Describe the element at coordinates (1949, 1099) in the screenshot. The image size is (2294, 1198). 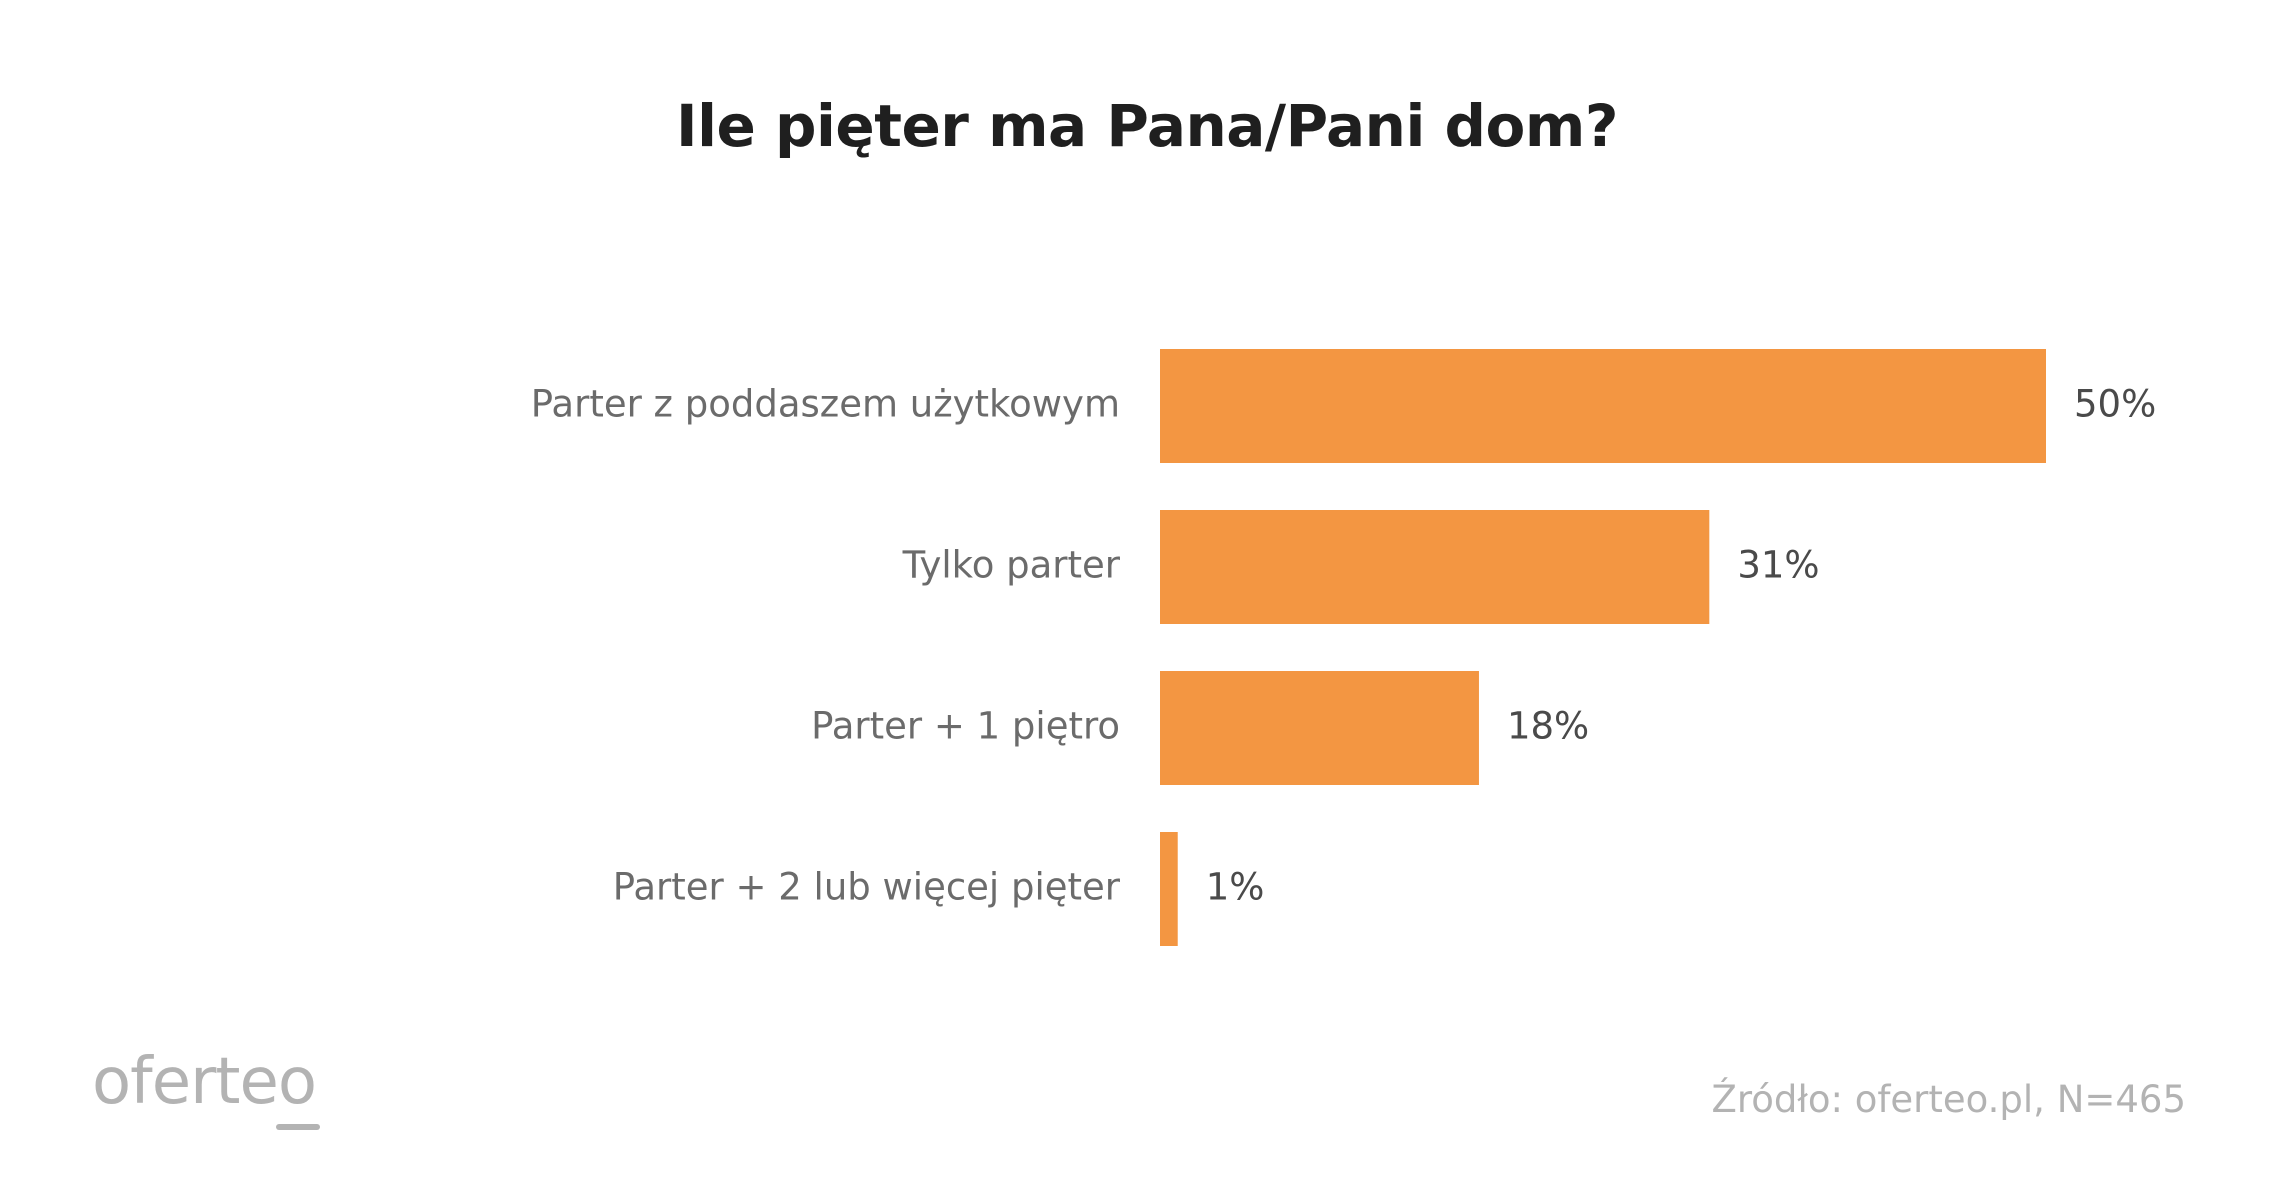
I see `source-note: Źródło: oferteo.pl, N=465` at that location.